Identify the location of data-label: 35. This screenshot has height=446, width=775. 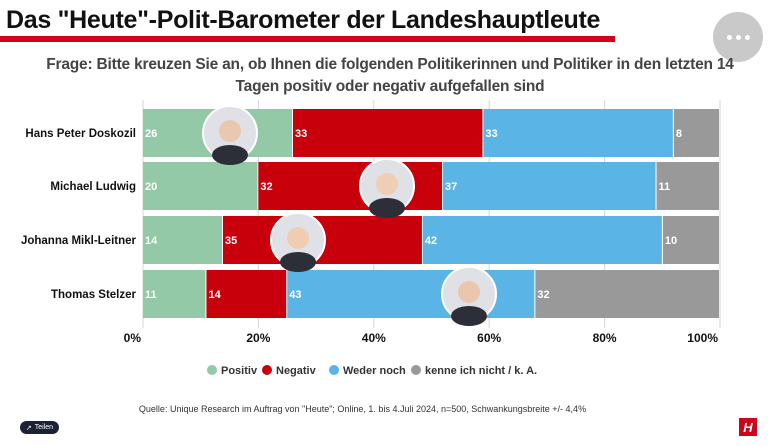
(231, 241).